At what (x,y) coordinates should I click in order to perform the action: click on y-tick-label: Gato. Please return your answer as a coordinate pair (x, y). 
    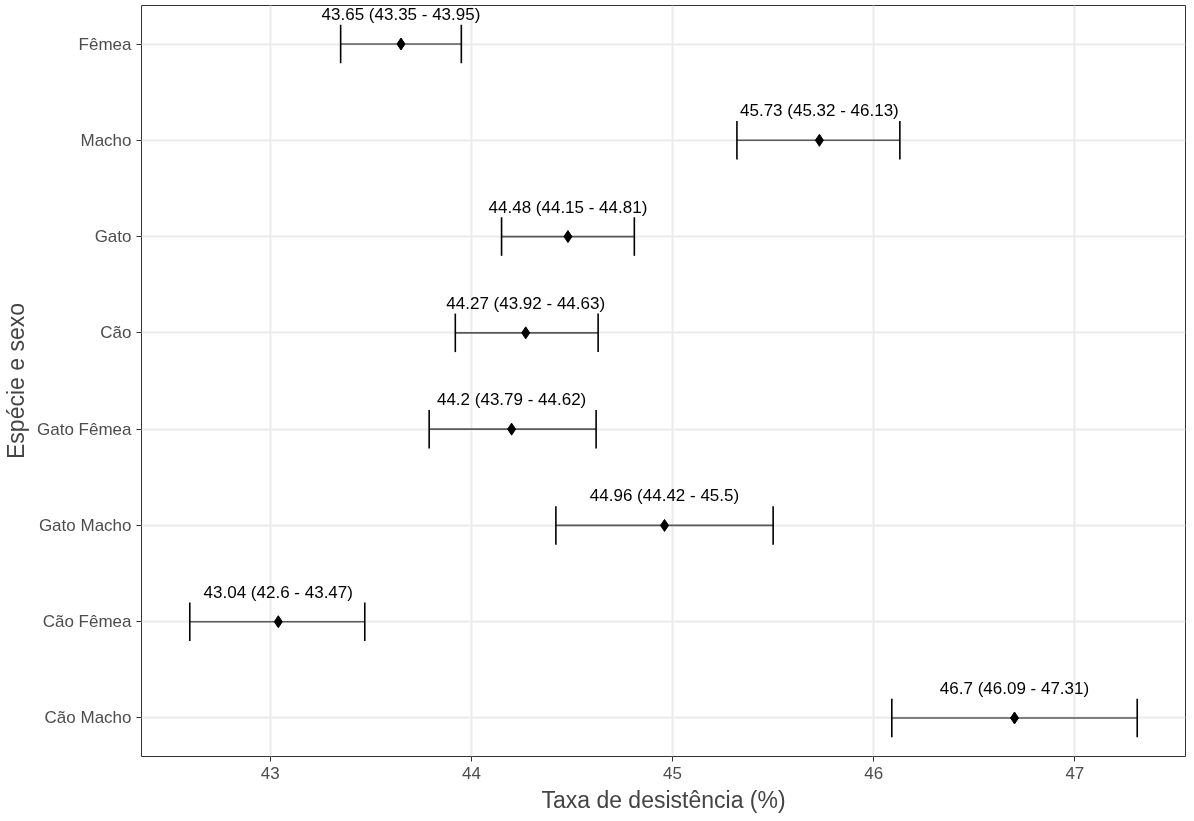
    Looking at the image, I should click on (113, 237).